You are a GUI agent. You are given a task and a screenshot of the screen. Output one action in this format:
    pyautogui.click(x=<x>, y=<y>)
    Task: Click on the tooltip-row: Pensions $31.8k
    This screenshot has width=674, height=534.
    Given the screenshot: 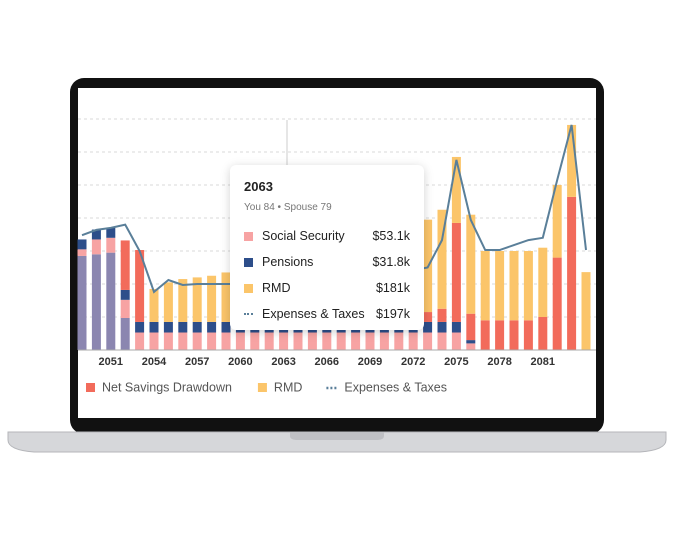 What is the action you would take?
    pyautogui.click(x=327, y=262)
    